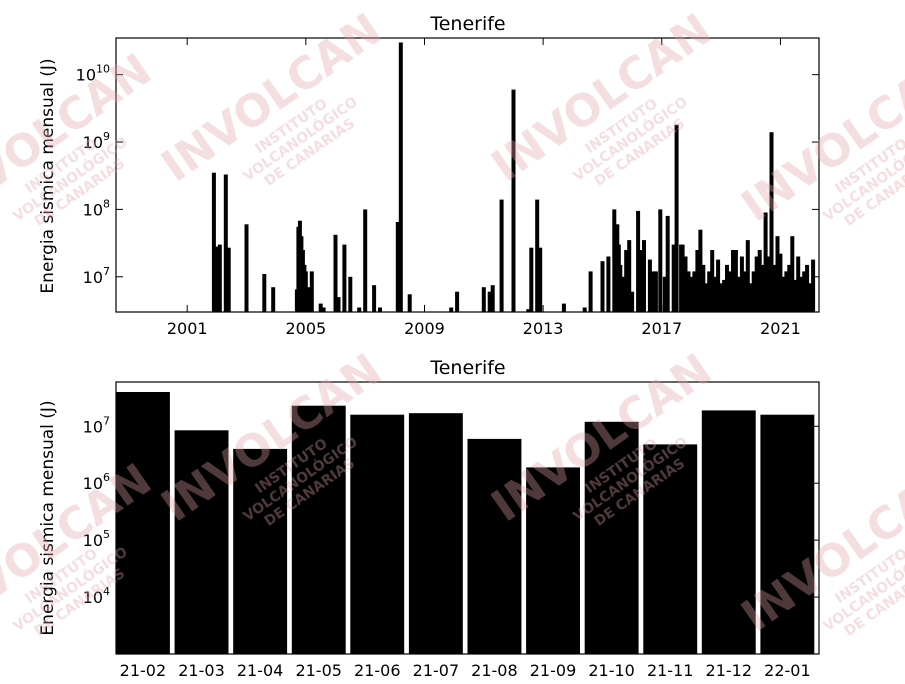  What do you see at coordinates (96, 208) in the screenshot?
I see `chart-top-y-tick-label: 10⁸` at bounding box center [96, 208].